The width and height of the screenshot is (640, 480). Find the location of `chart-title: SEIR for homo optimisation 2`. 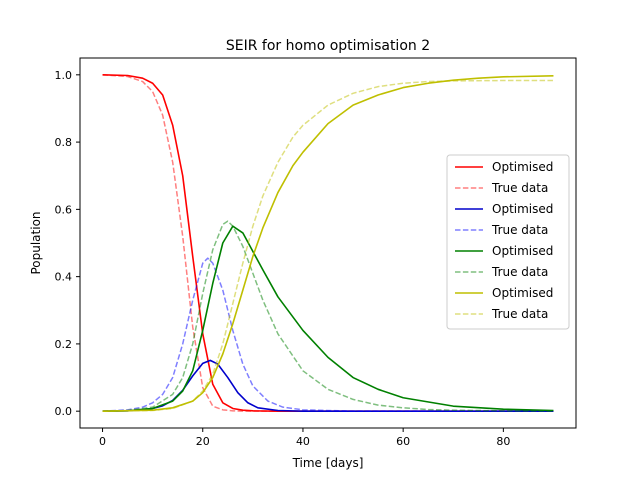

chart-title: SEIR for homo optimisation 2 is located at coordinates (328, 46).